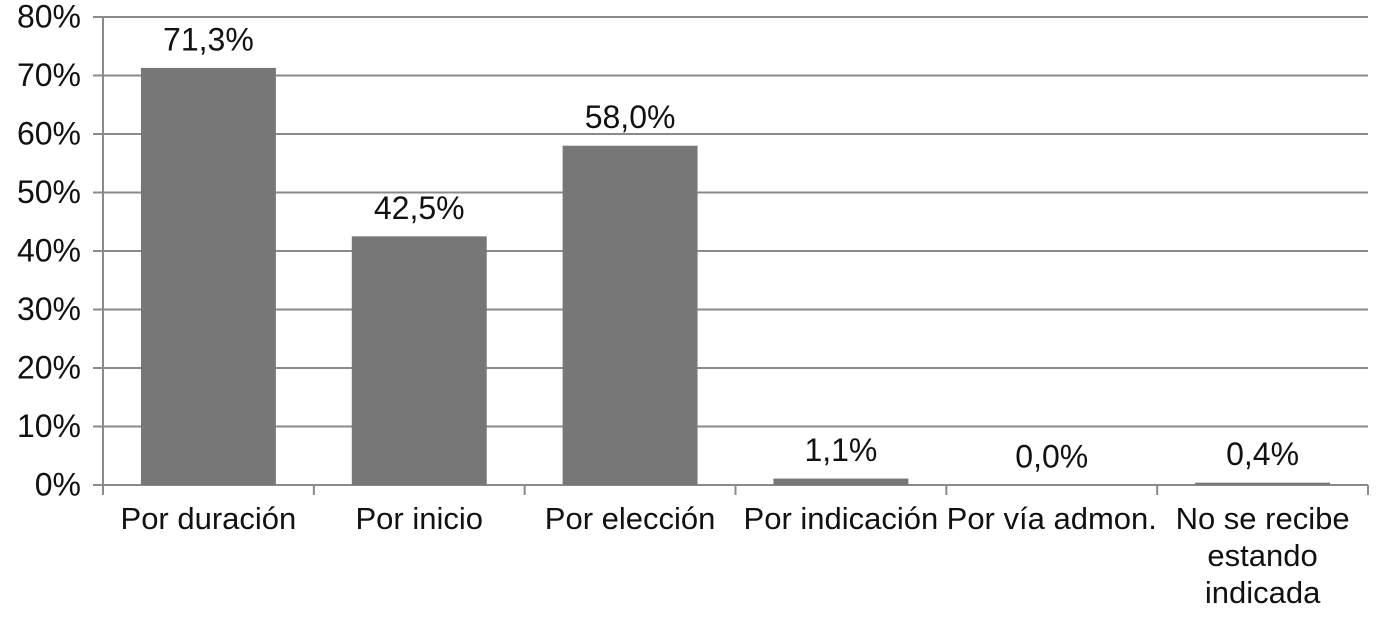 This screenshot has width=1385, height=626. I want to click on y-tick-label: 80%, so click(49, 17).